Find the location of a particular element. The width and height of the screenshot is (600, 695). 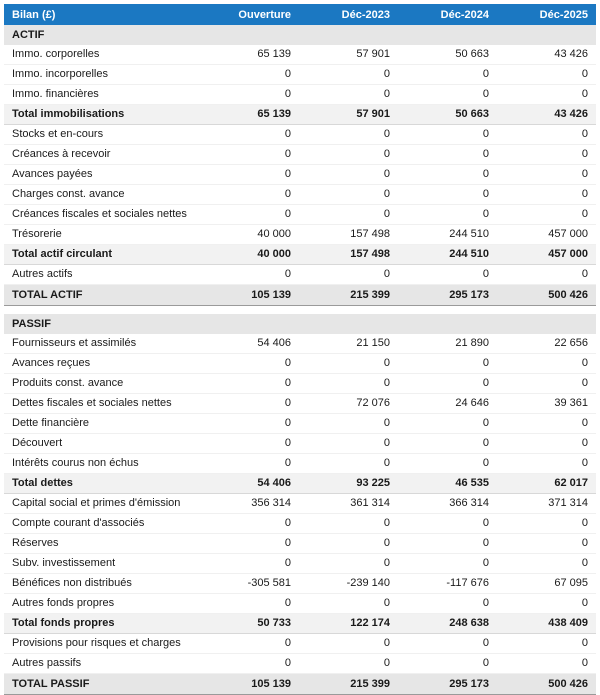

table-row: Avances payées 0 0 0 0 is located at coordinates (300, 174).